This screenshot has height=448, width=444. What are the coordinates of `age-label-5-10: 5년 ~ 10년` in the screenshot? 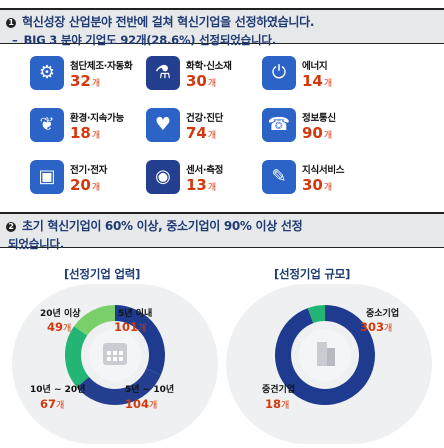 It's located at (150, 390).